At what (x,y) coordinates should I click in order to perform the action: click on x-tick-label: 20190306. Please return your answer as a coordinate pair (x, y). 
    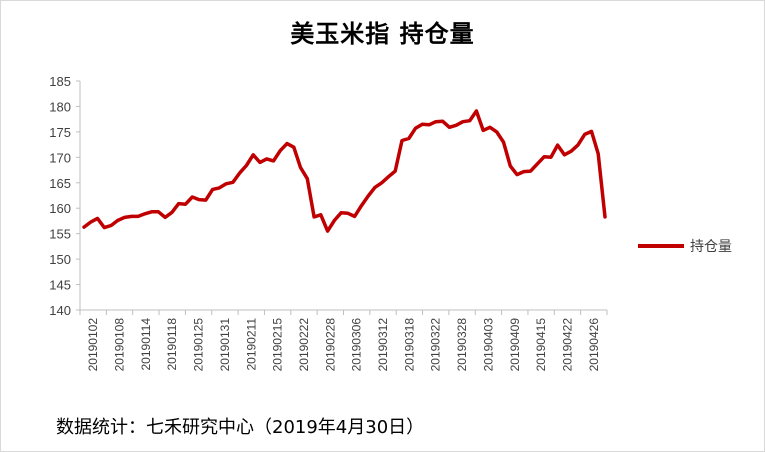
    Looking at the image, I should click on (357, 345).